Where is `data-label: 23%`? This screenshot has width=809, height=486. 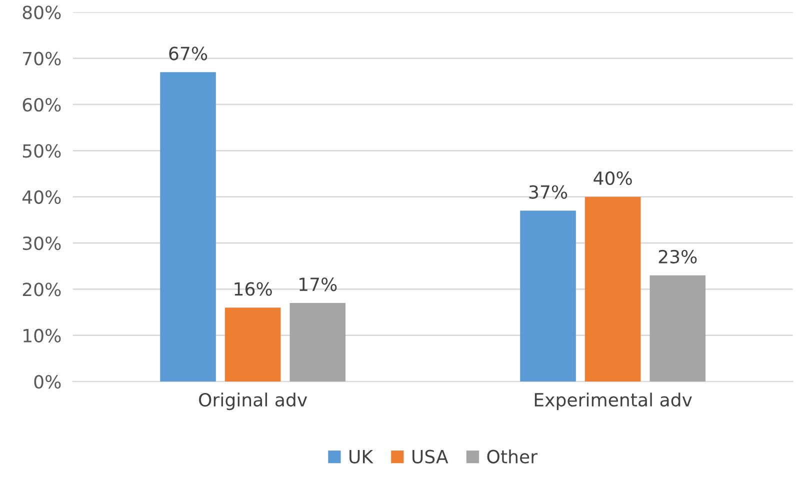 data-label: 23% is located at coordinates (677, 257).